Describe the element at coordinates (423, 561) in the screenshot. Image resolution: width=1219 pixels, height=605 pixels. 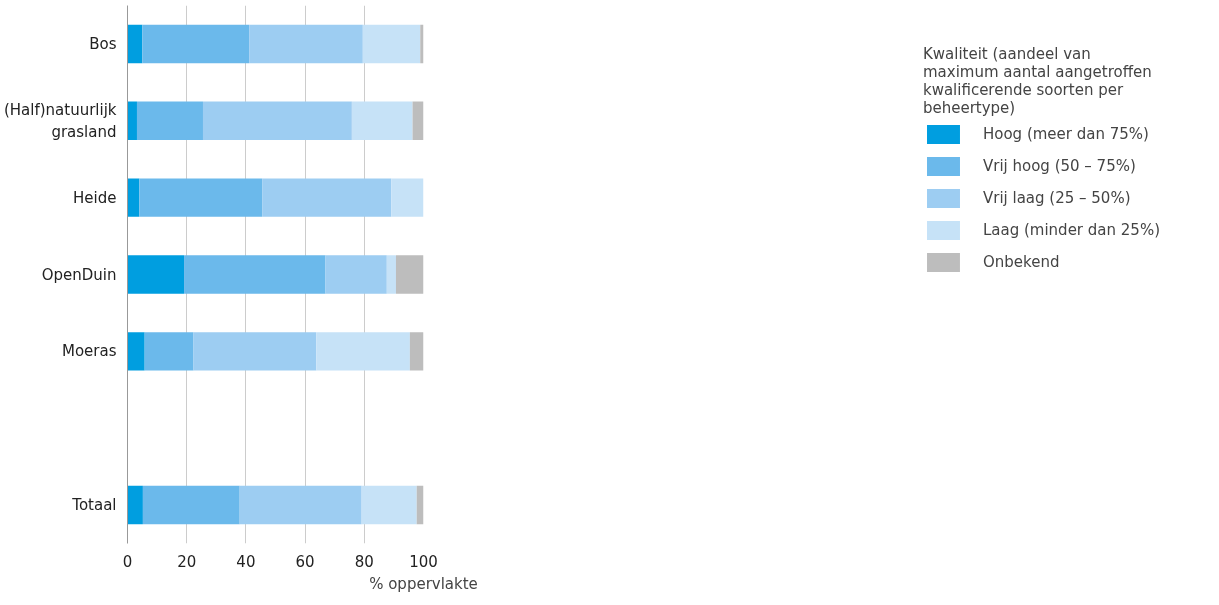
I see `x-tick-label: 100` at that location.